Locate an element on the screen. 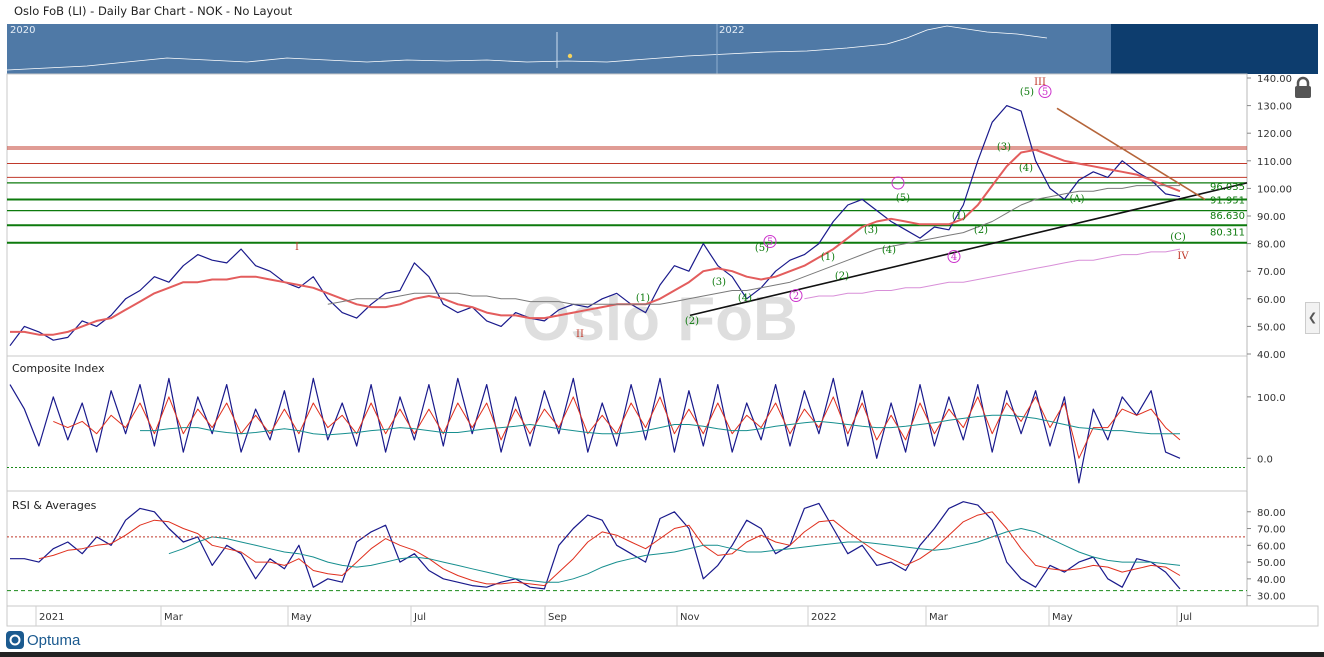 This screenshot has height=657, width=1324. status-bar is located at coordinates (662, 654).